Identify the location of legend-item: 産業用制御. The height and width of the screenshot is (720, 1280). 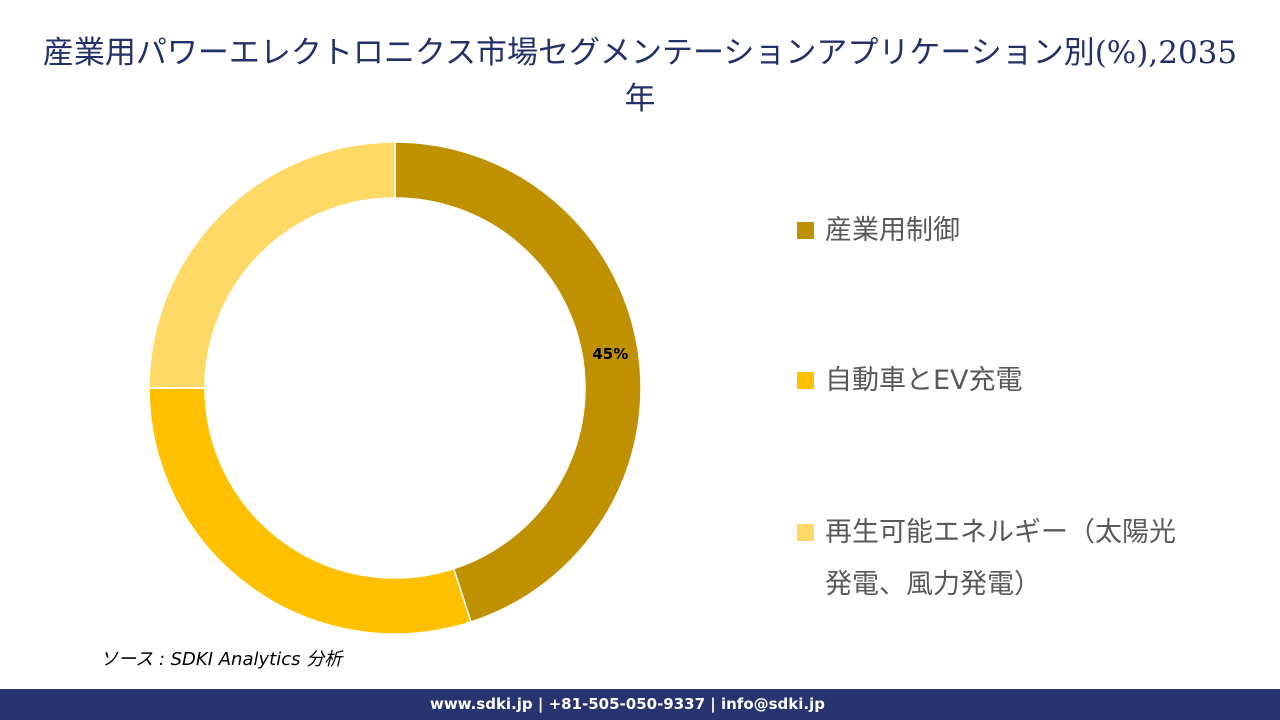
(991, 231).